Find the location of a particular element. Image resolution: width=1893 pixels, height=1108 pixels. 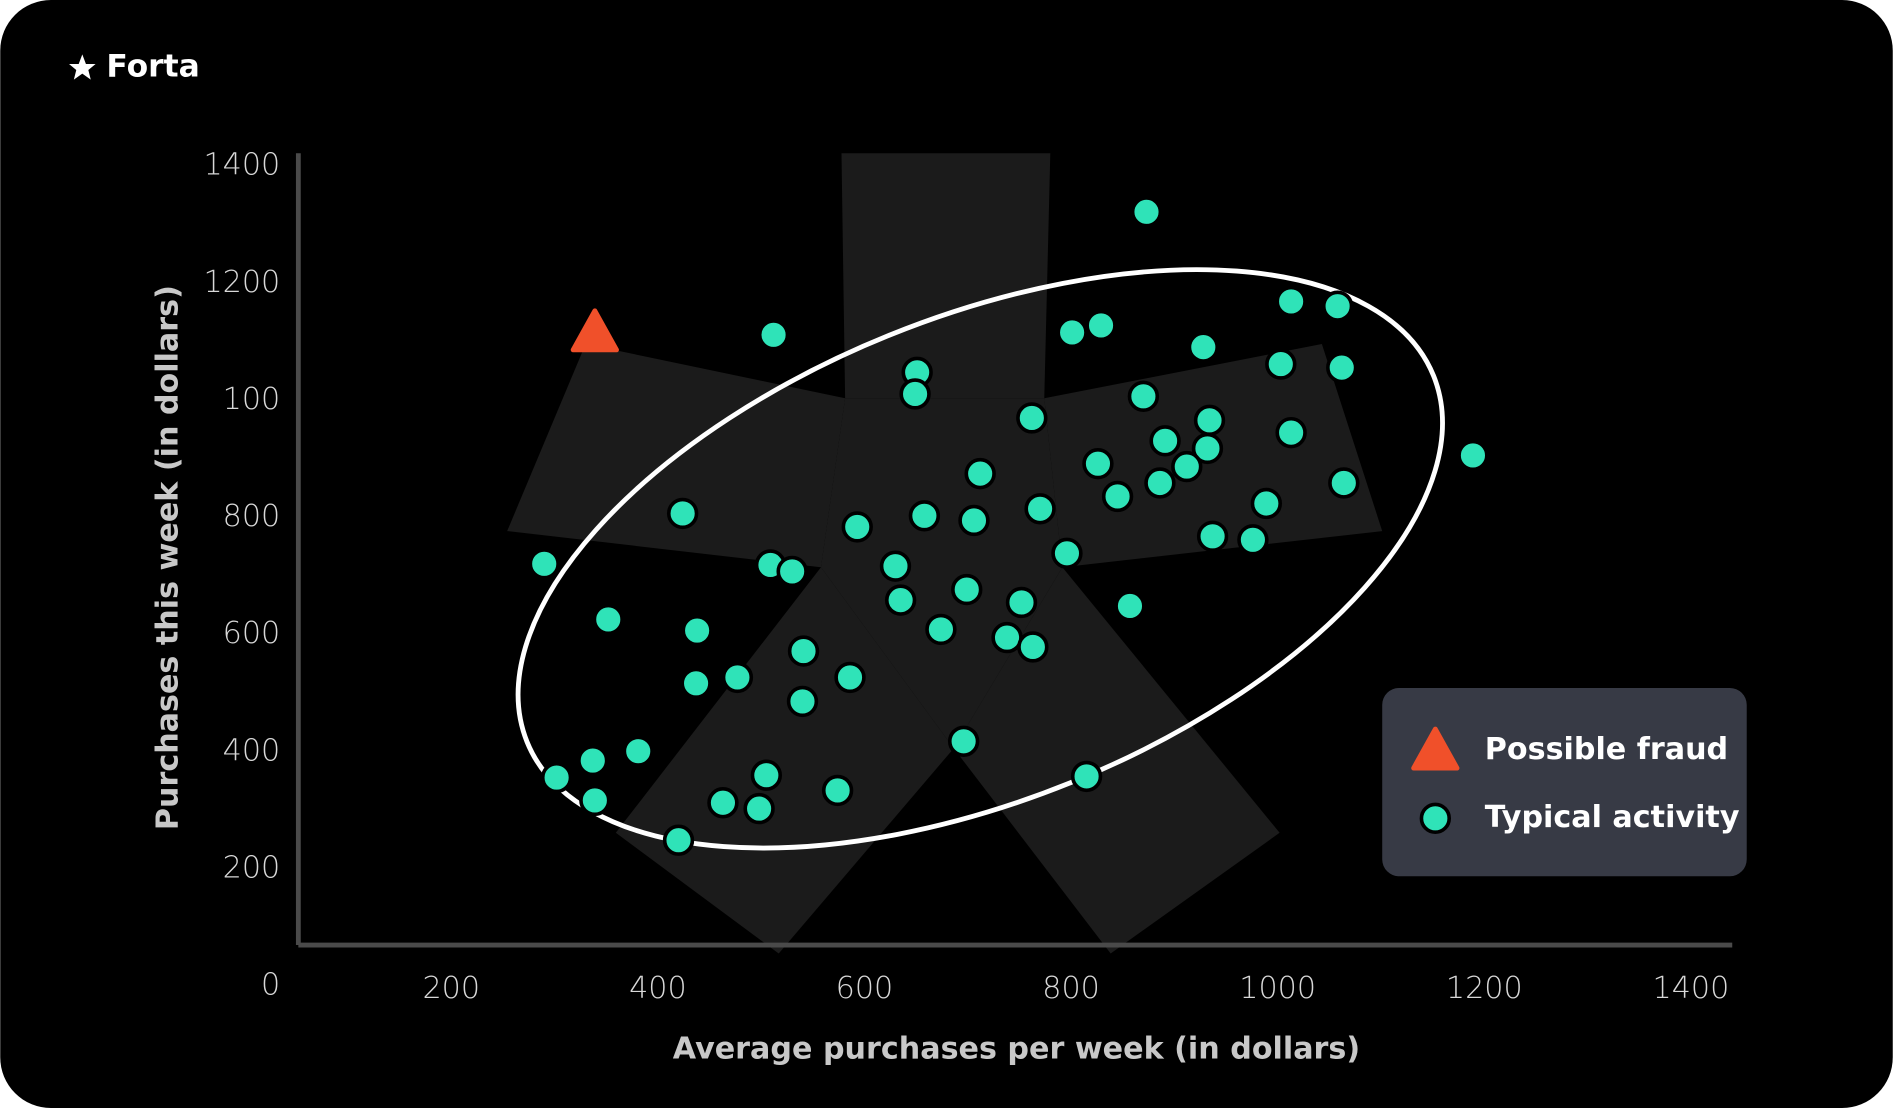

x-tick-label: 1200 is located at coordinates (1484, 988).